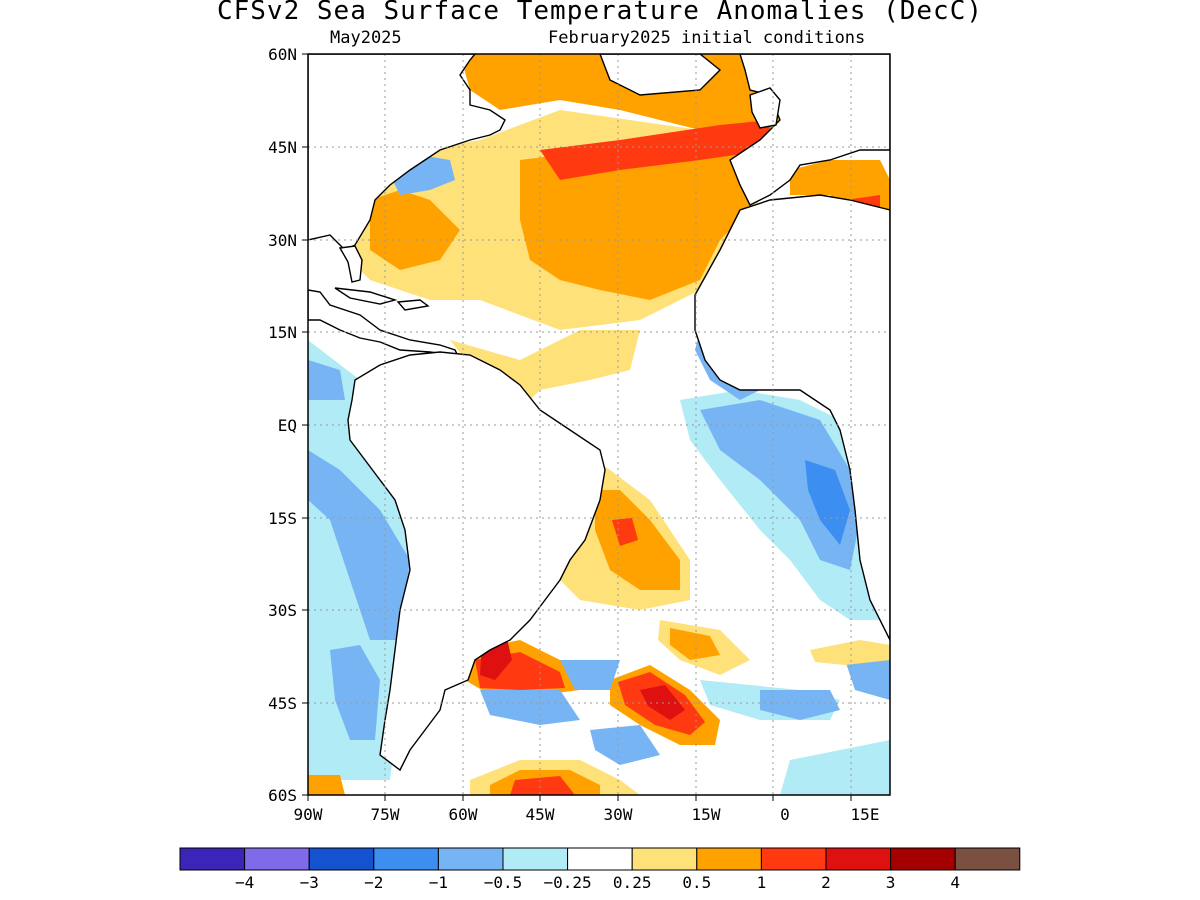 This screenshot has width=1200, height=900. What do you see at coordinates (696, 882) in the screenshot?
I see `colorbar-label: 0.5` at bounding box center [696, 882].